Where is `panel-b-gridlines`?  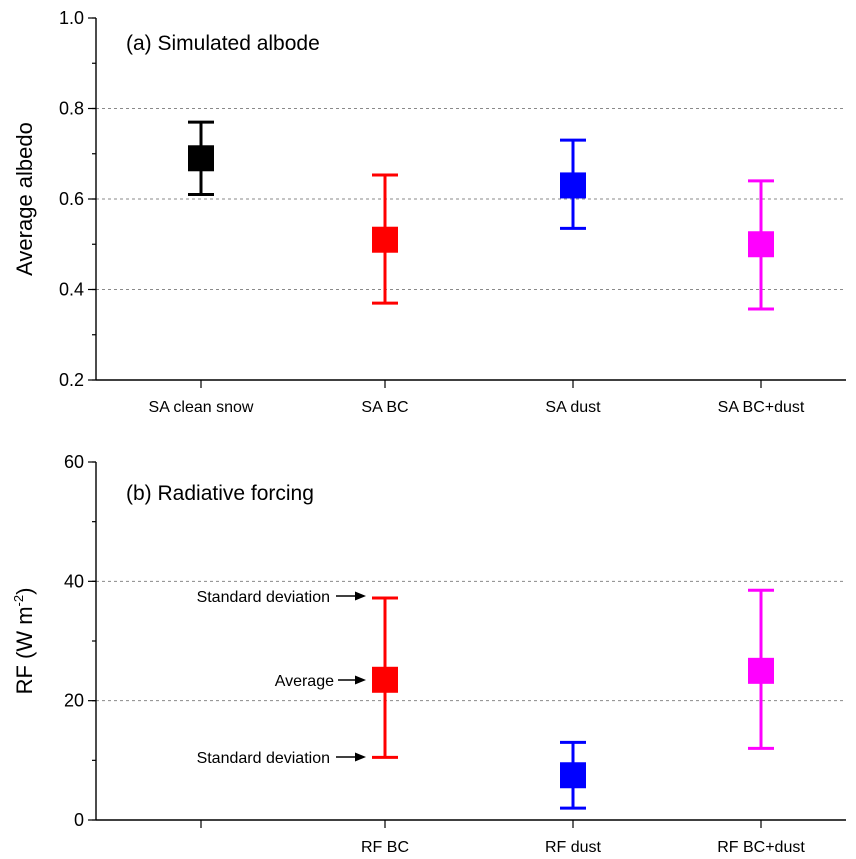 panel-b-gridlines is located at coordinates (471, 641).